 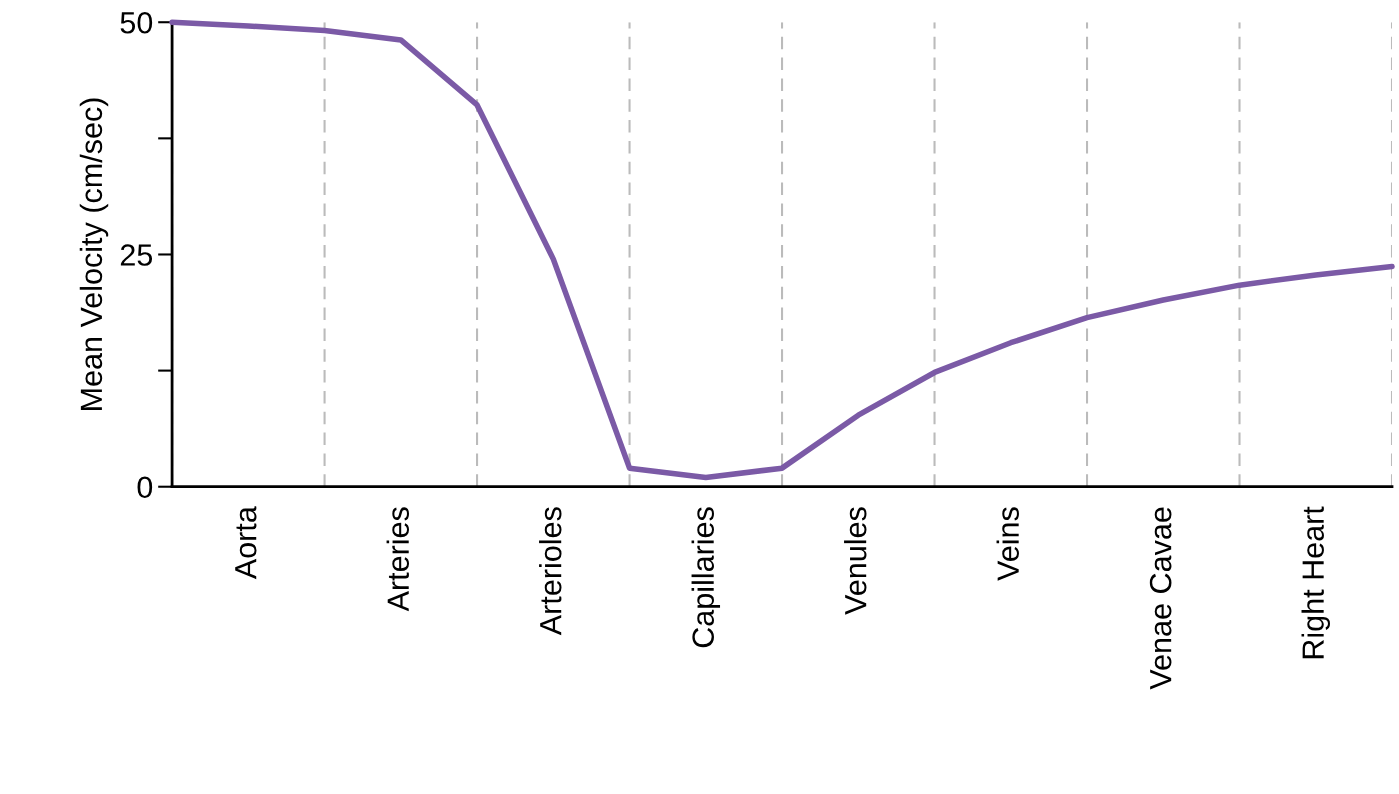 I want to click on x-tick-label: Aorta, so click(x=246, y=543).